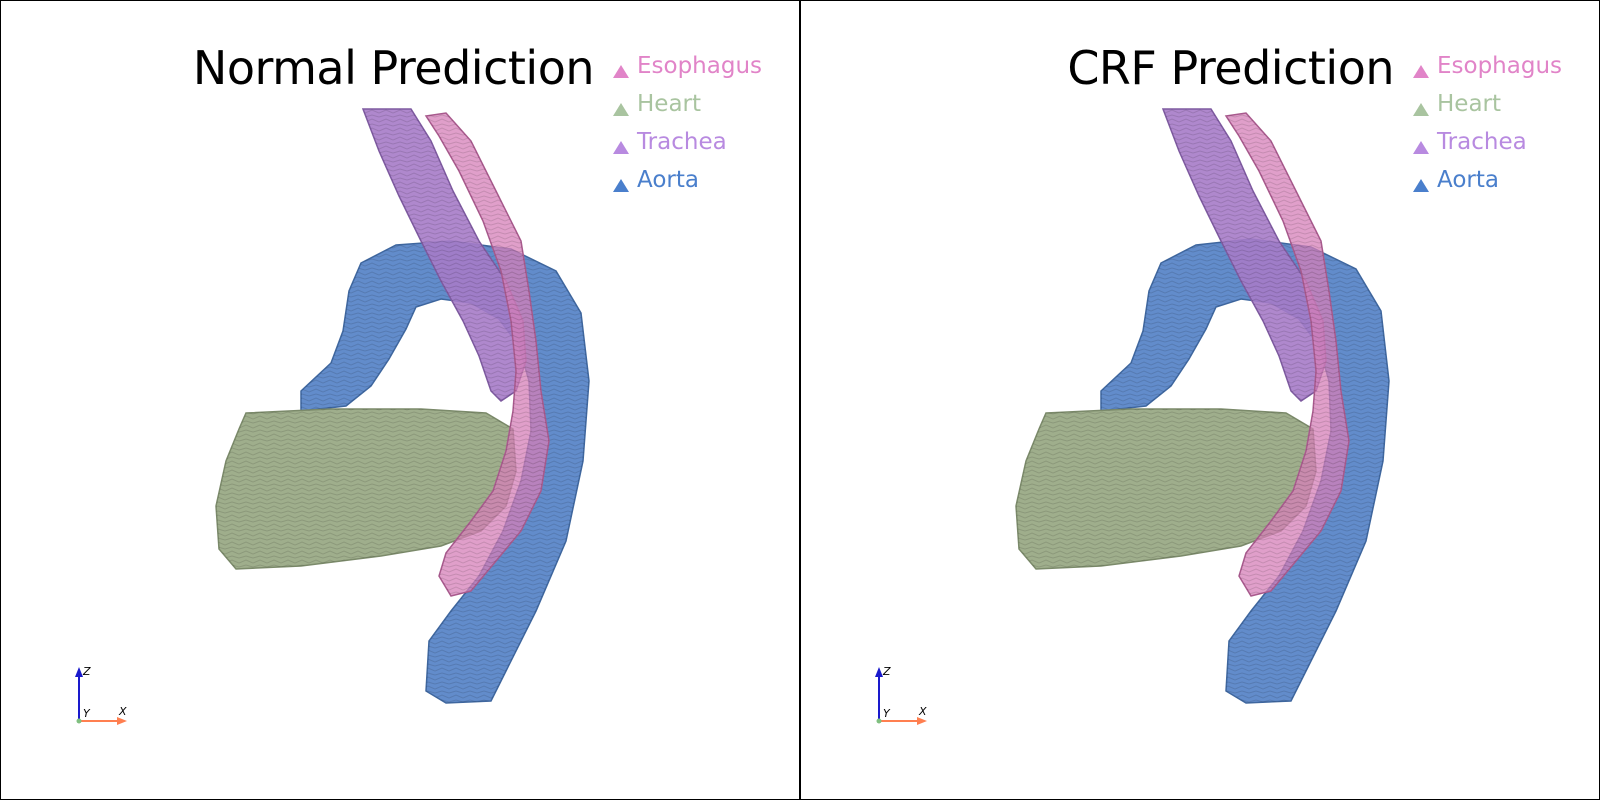  What do you see at coordinates (393, 68) in the screenshot?
I see `viewport-title: Normal Prediction` at bounding box center [393, 68].